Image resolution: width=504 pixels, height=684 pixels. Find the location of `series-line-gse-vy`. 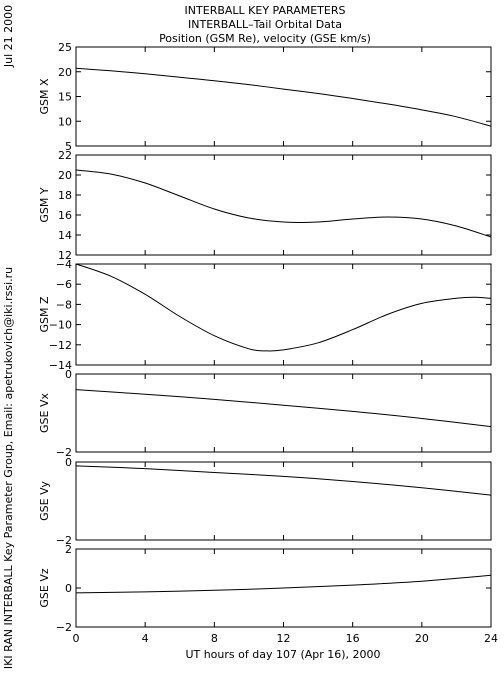

series-line-gse-vy is located at coordinates (283, 480).